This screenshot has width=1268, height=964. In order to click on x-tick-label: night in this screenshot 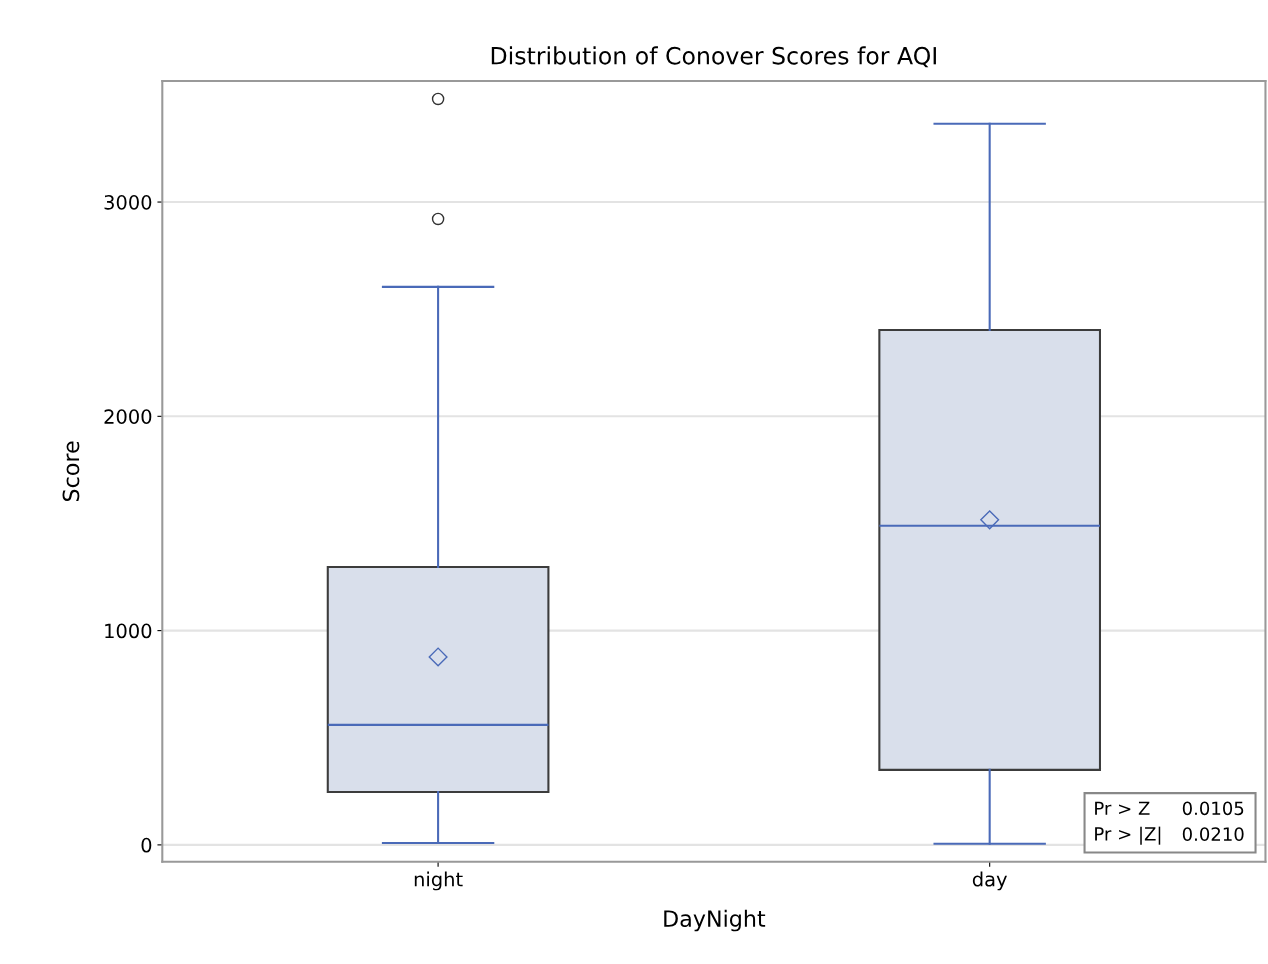, I will do `click(438, 881)`.